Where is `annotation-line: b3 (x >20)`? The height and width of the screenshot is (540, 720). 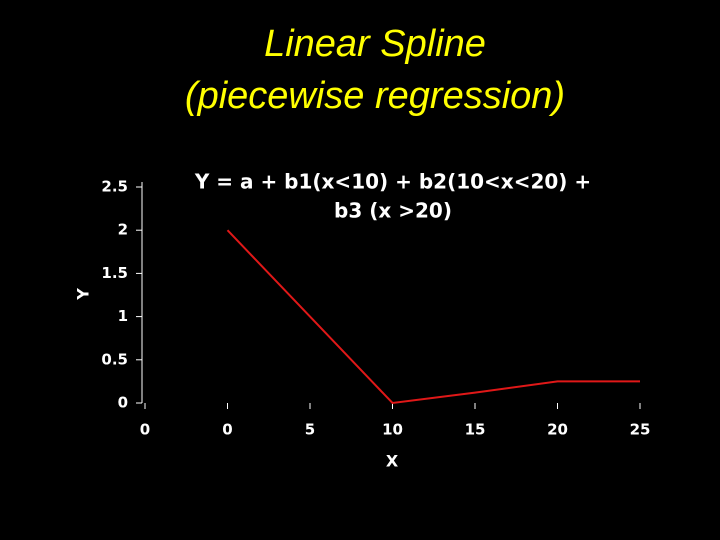
annotation-line: b3 (x >20) is located at coordinates (393, 211).